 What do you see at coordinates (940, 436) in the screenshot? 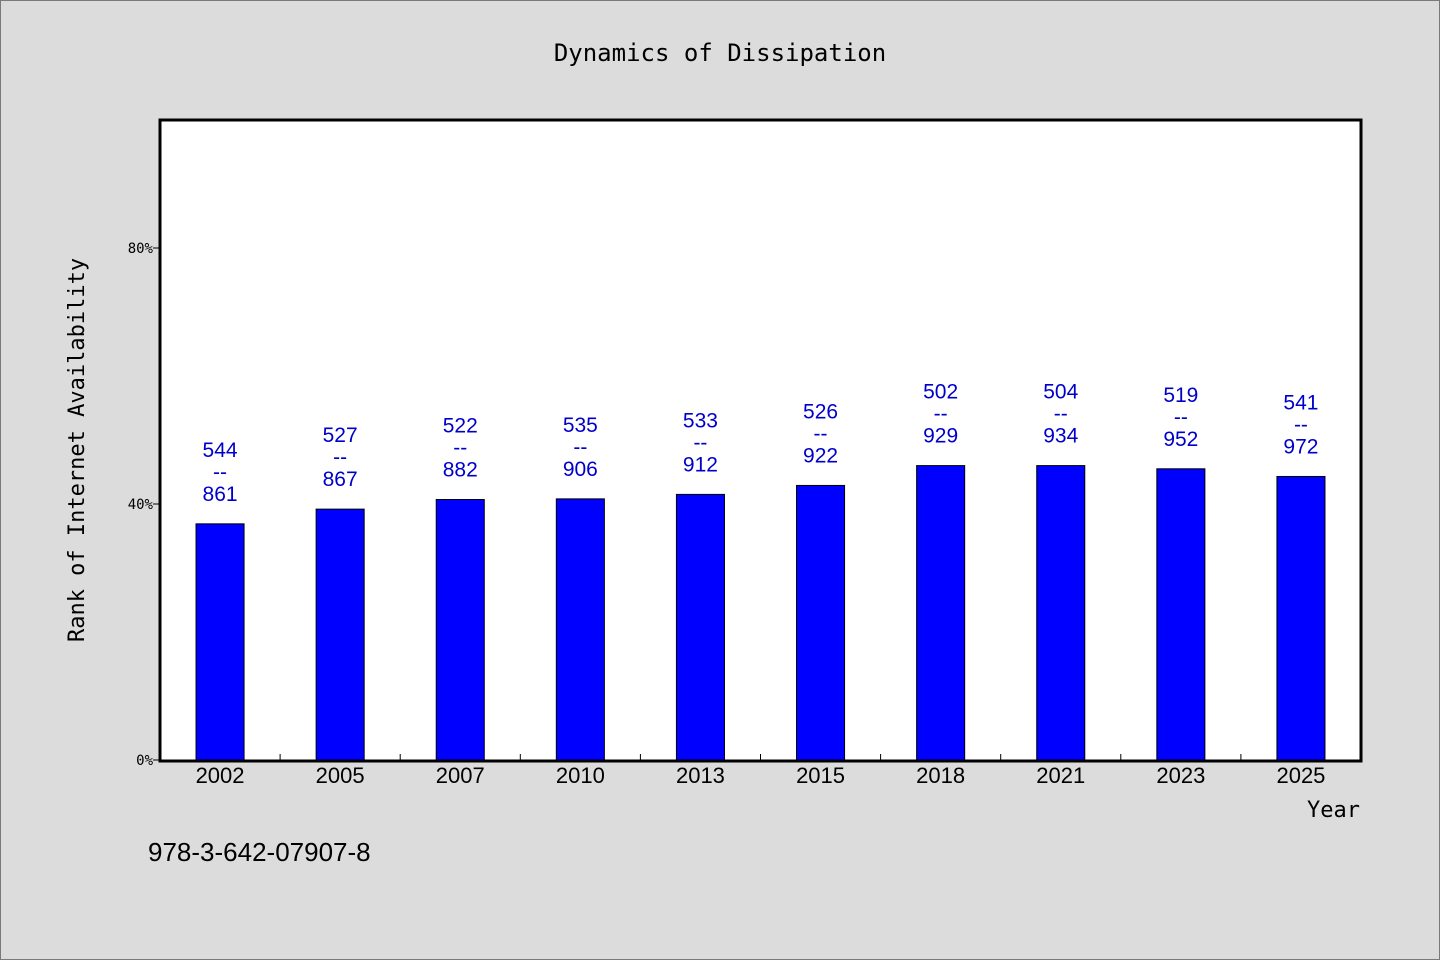
I see `data-label-bottom: 929` at bounding box center [940, 436].